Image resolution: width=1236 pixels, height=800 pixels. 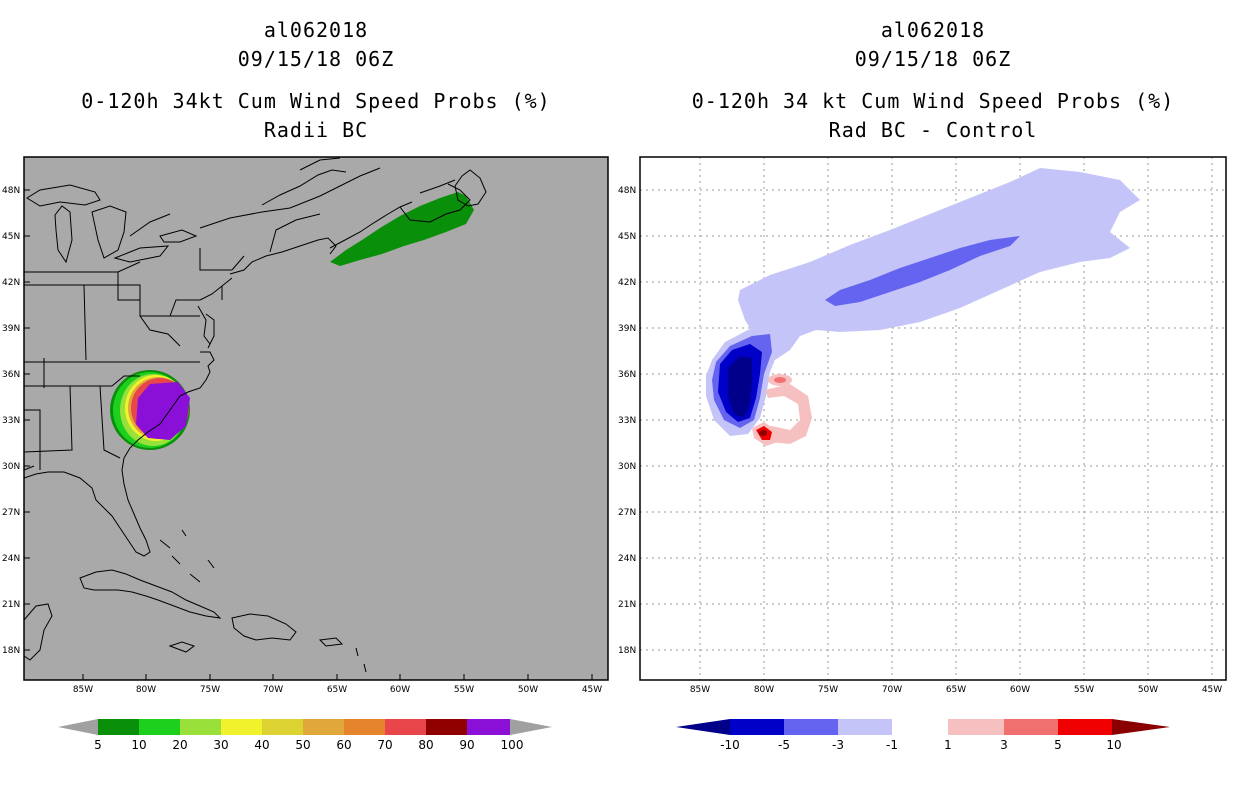 What do you see at coordinates (1020, 690) in the screenshot?
I see `right-lon-label: 60W` at bounding box center [1020, 690].